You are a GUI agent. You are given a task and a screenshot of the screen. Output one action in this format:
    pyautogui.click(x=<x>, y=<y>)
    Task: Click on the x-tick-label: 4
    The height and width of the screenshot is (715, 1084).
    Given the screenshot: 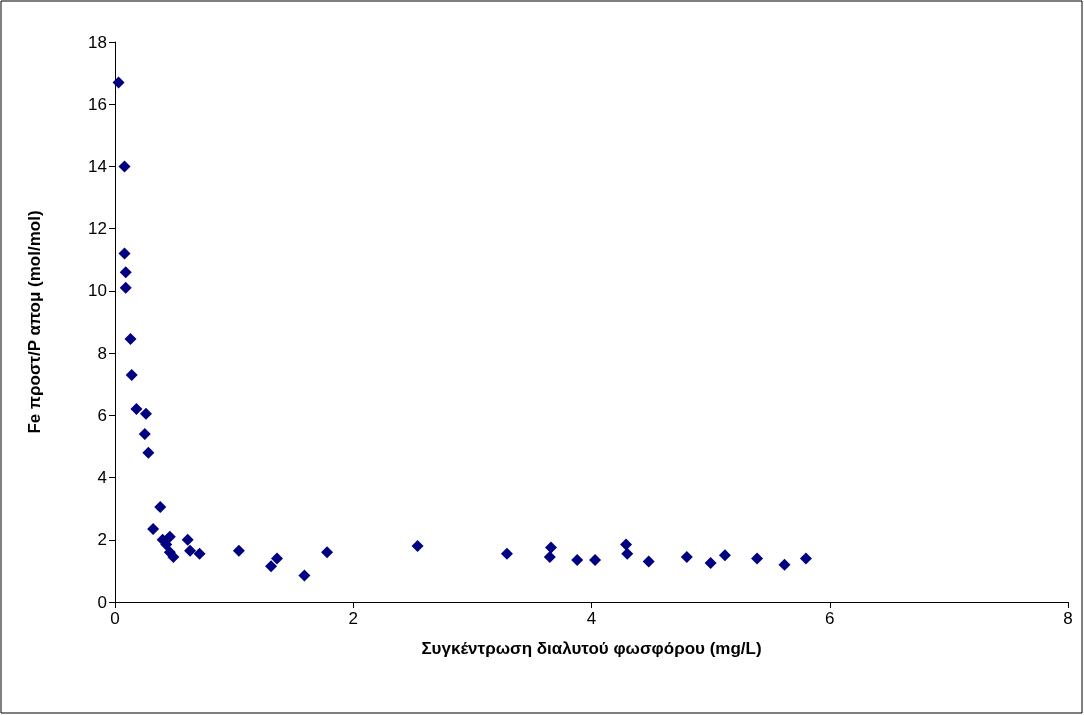 What is the action you would take?
    pyautogui.click(x=591, y=618)
    